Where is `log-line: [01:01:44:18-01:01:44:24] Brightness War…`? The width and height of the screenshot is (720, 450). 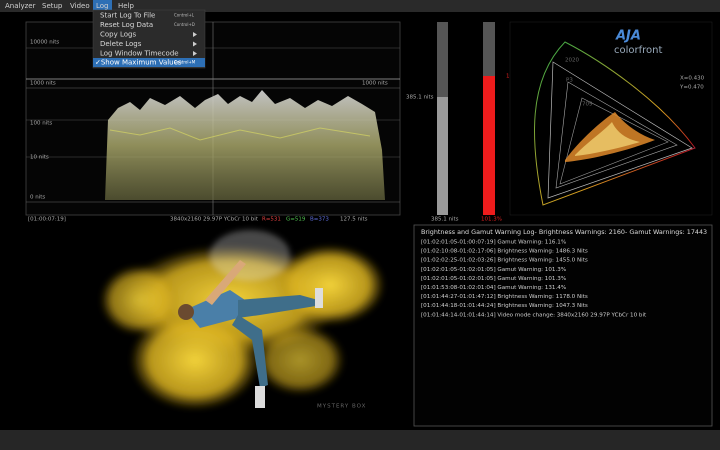
log-line: [01:01:44:18-01:01:44:24] Brightness War… is located at coordinates (504, 306).